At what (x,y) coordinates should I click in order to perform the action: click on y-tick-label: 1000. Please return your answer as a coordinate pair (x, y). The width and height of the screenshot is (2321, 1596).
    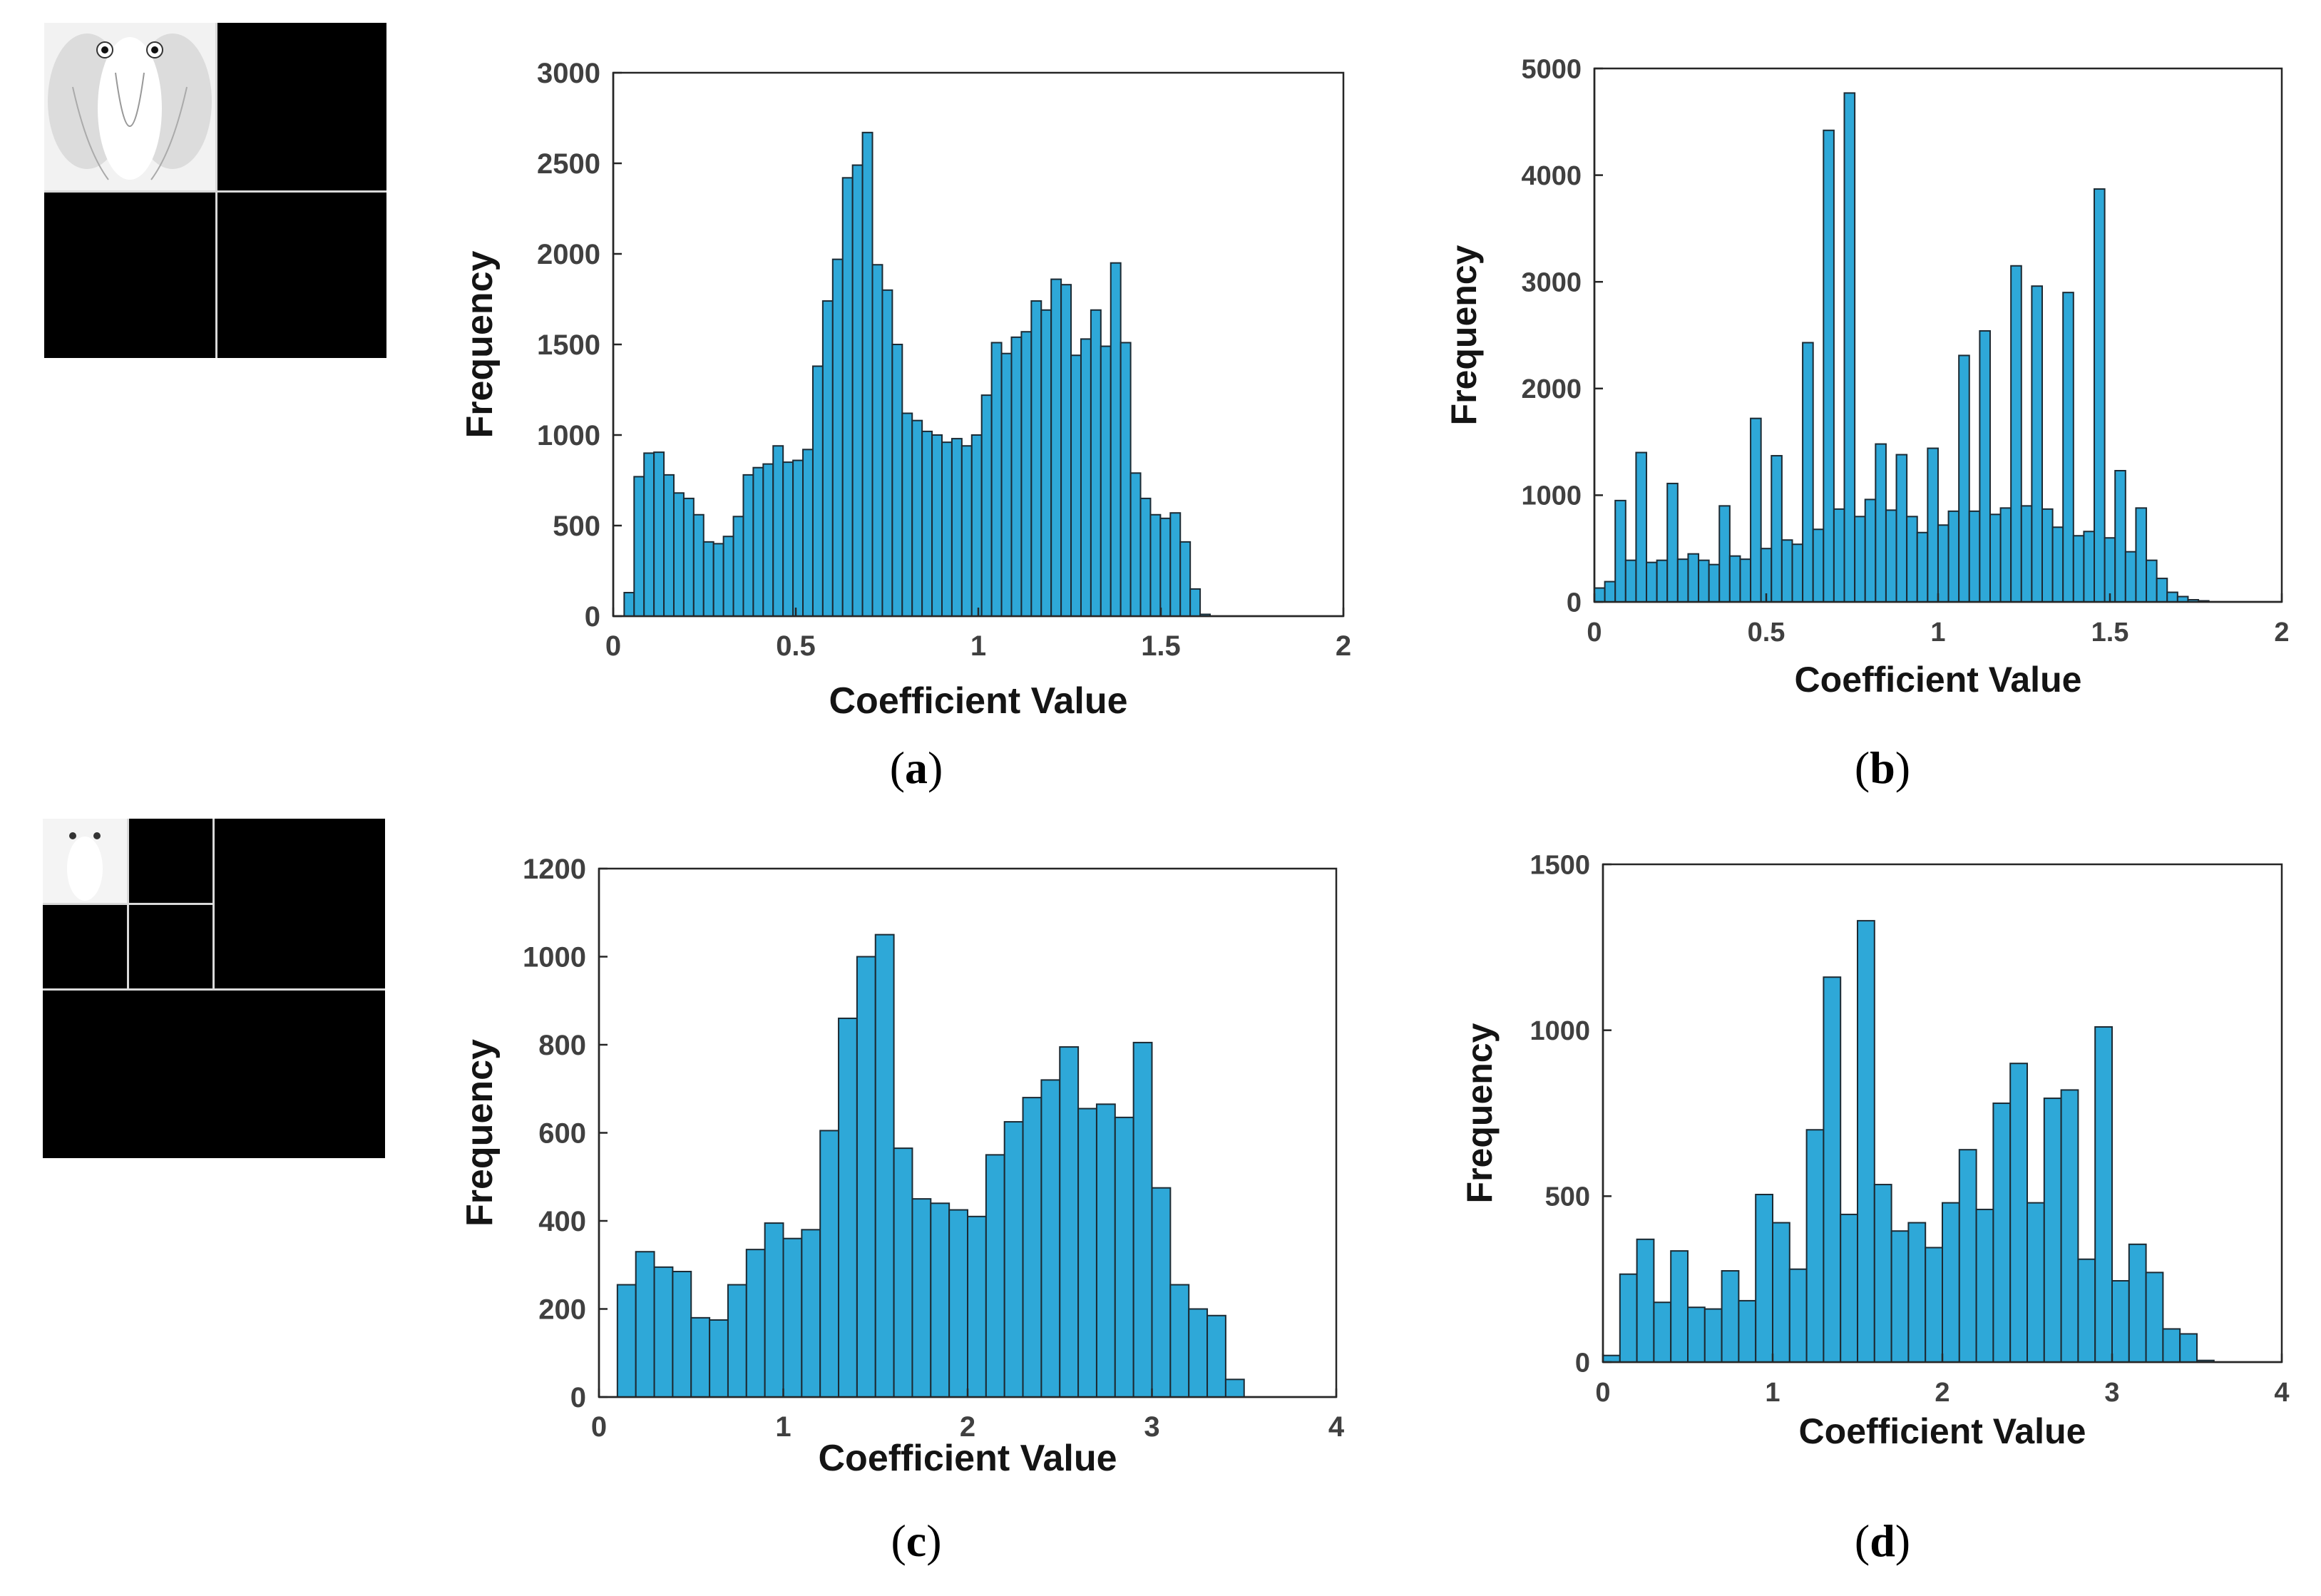
    Looking at the image, I should click on (554, 957).